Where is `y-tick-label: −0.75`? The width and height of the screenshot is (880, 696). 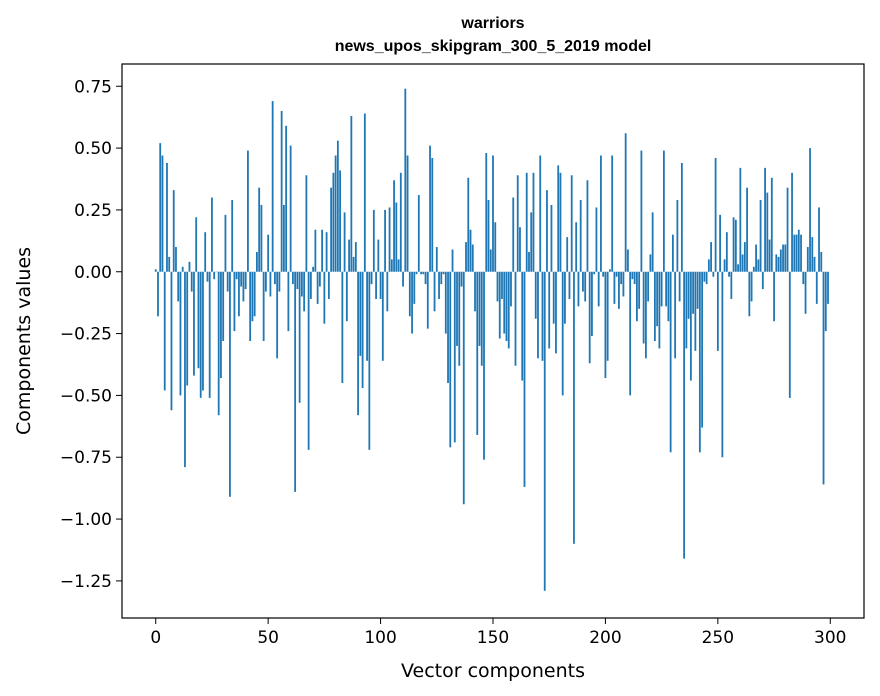 y-tick-label: −0.75 is located at coordinates (86, 458).